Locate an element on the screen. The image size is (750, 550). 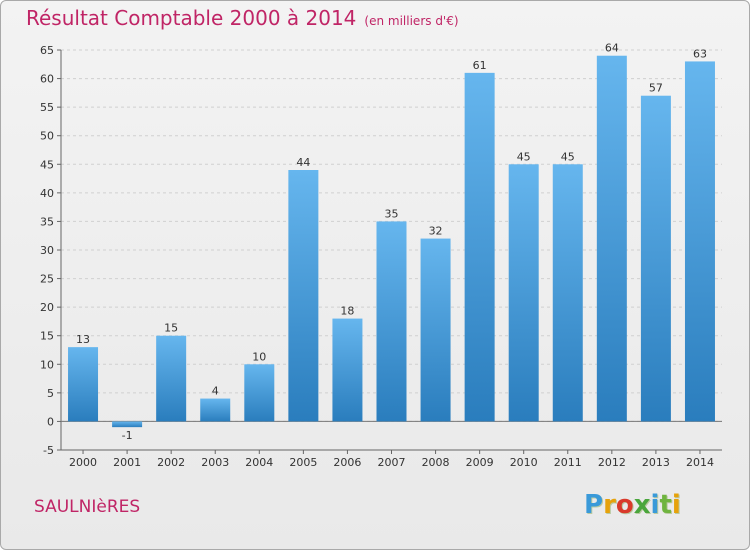
data-label: 61 is located at coordinates (480, 65).